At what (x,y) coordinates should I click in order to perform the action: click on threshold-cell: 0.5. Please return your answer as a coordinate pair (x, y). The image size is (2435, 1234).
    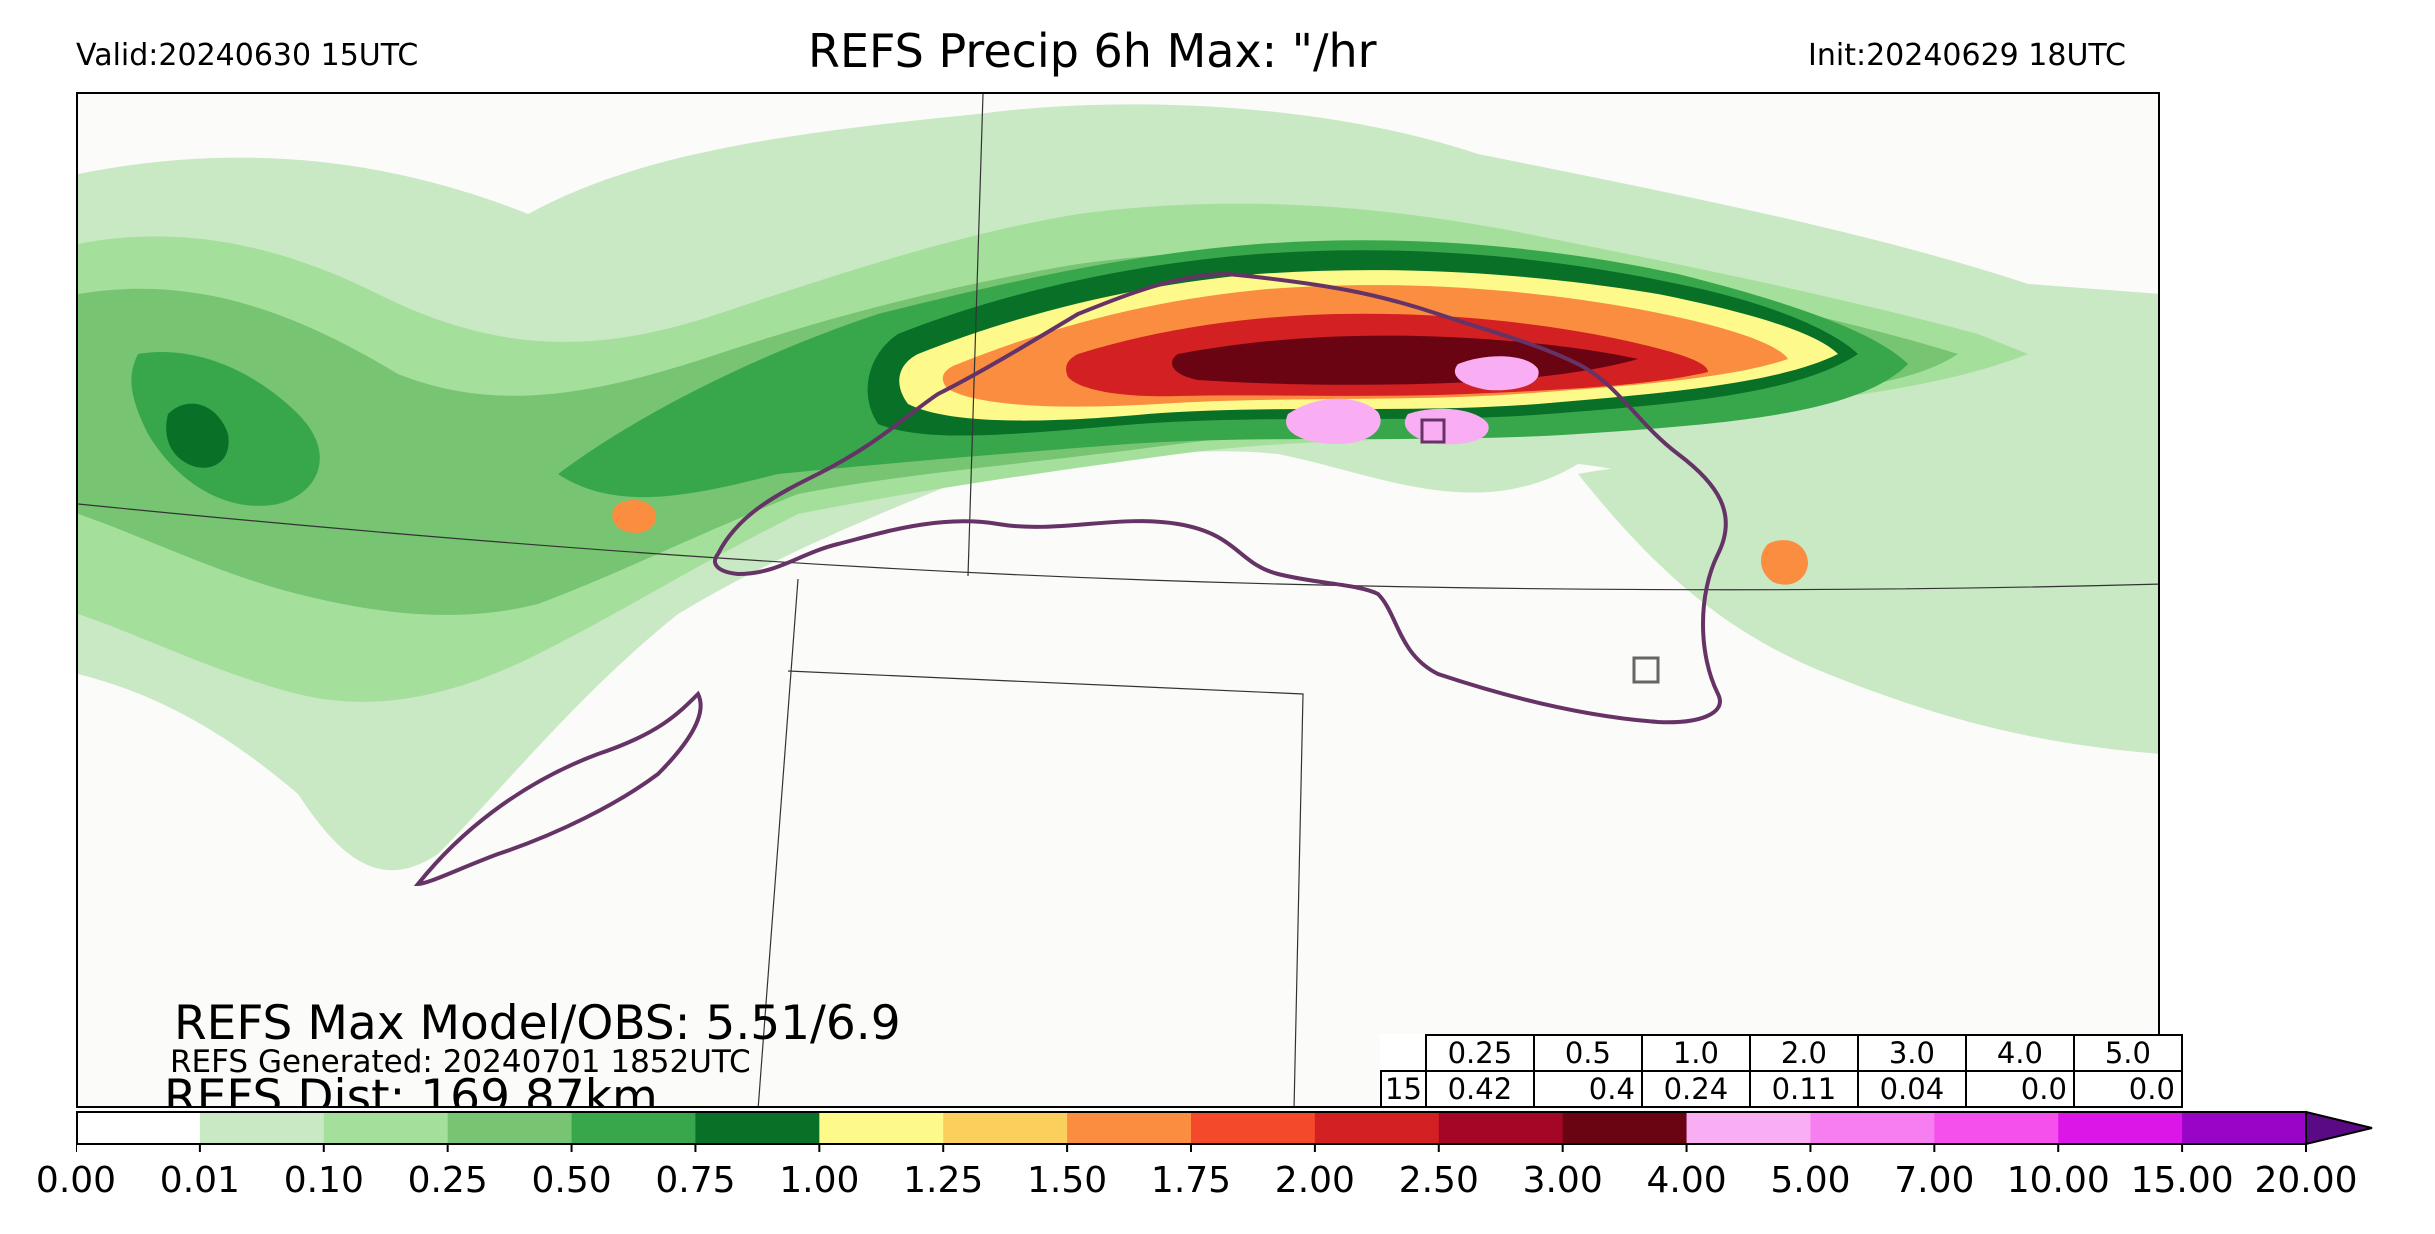
    Looking at the image, I should click on (1587, 1053).